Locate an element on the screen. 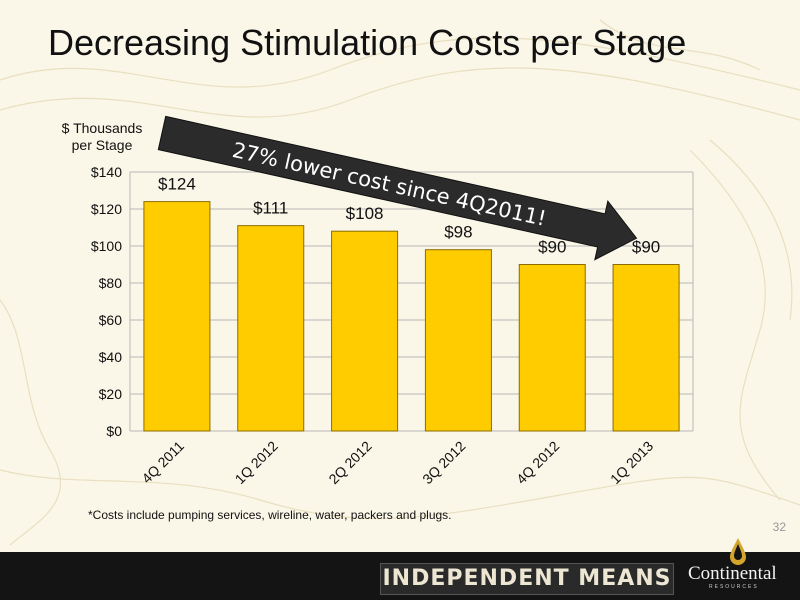 The image size is (800, 600). x-tick-label: 4Q 2012 is located at coordinates (537, 462).